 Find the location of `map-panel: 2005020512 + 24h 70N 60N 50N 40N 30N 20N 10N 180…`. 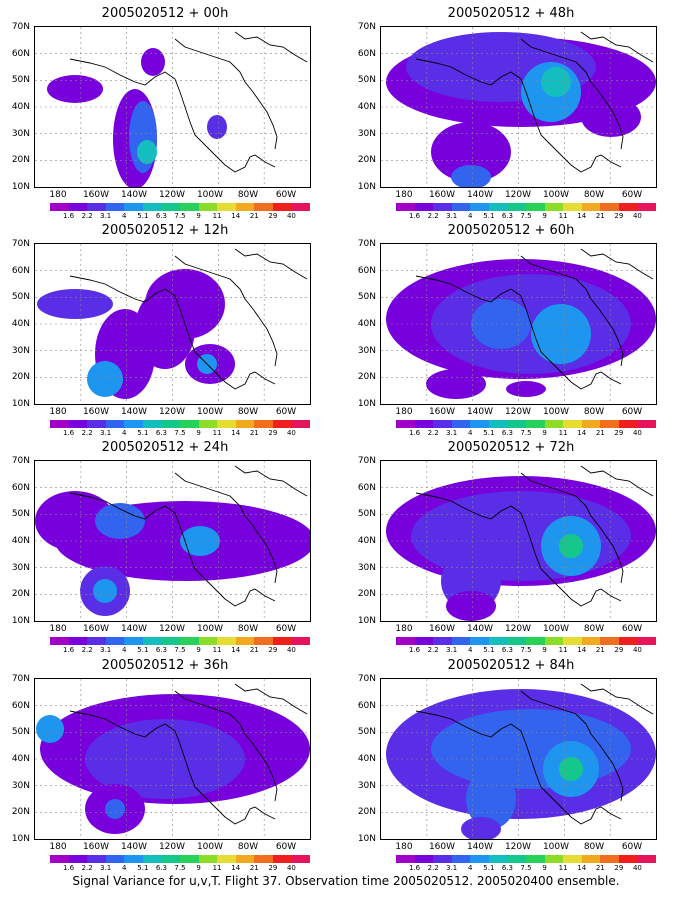

map-panel: 2005020512 + 24h 70N 60N 50N 40N 30N 20N 10N 180… is located at coordinates (165, 547).